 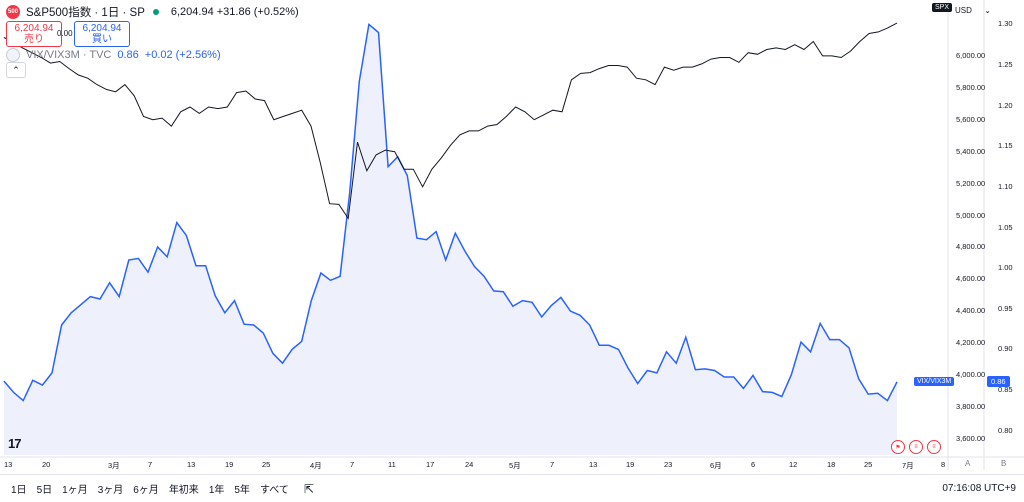 I want to click on price-axis-label: 6,000.00, so click(x=970, y=55).